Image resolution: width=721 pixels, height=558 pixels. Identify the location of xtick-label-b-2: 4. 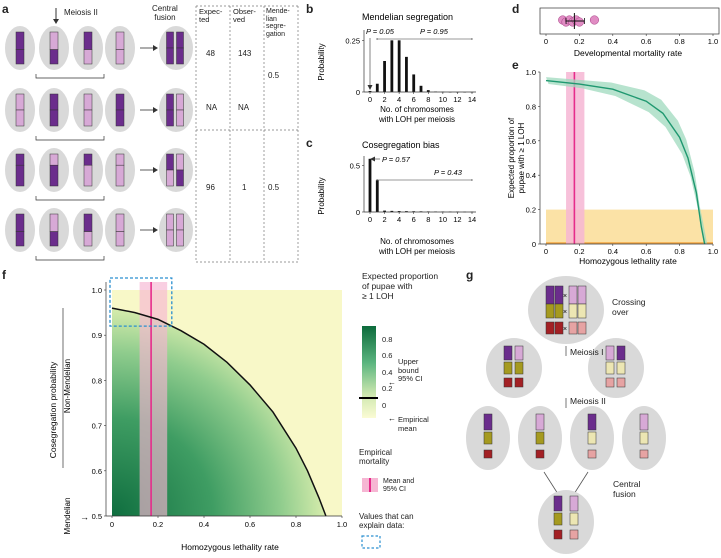
(399, 99).